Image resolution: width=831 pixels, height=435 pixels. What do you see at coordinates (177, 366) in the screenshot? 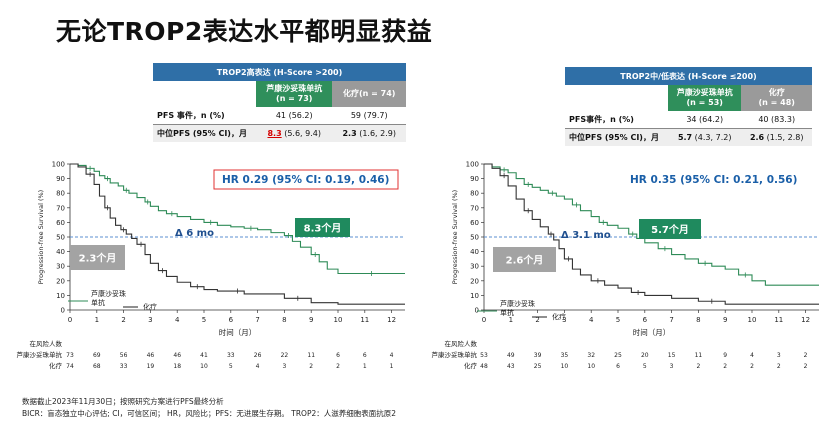
I see `risk-count-arm-b: 18` at bounding box center [177, 366].